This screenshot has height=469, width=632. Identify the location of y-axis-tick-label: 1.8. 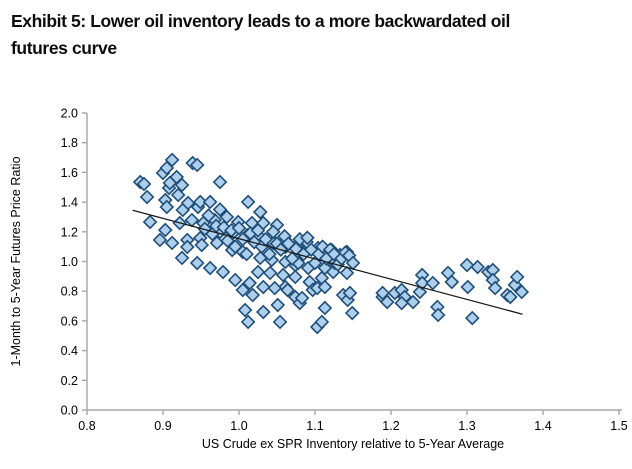
(69, 143).